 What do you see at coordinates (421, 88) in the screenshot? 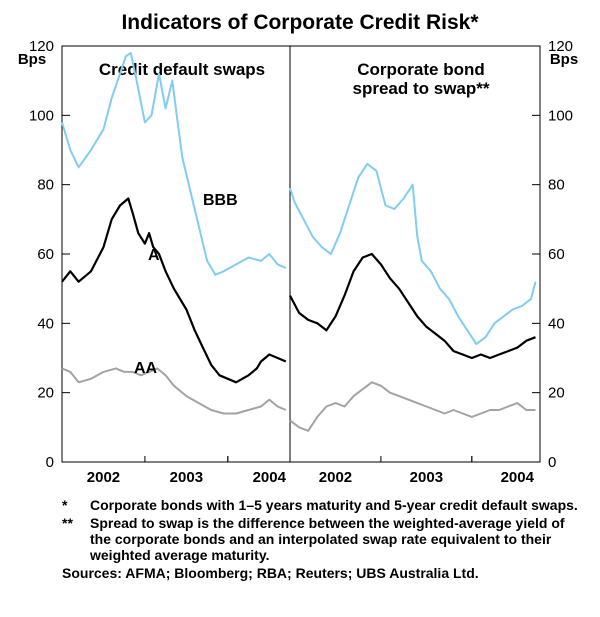
I see `right-panel-title-line2: spread to swap**` at bounding box center [421, 88].